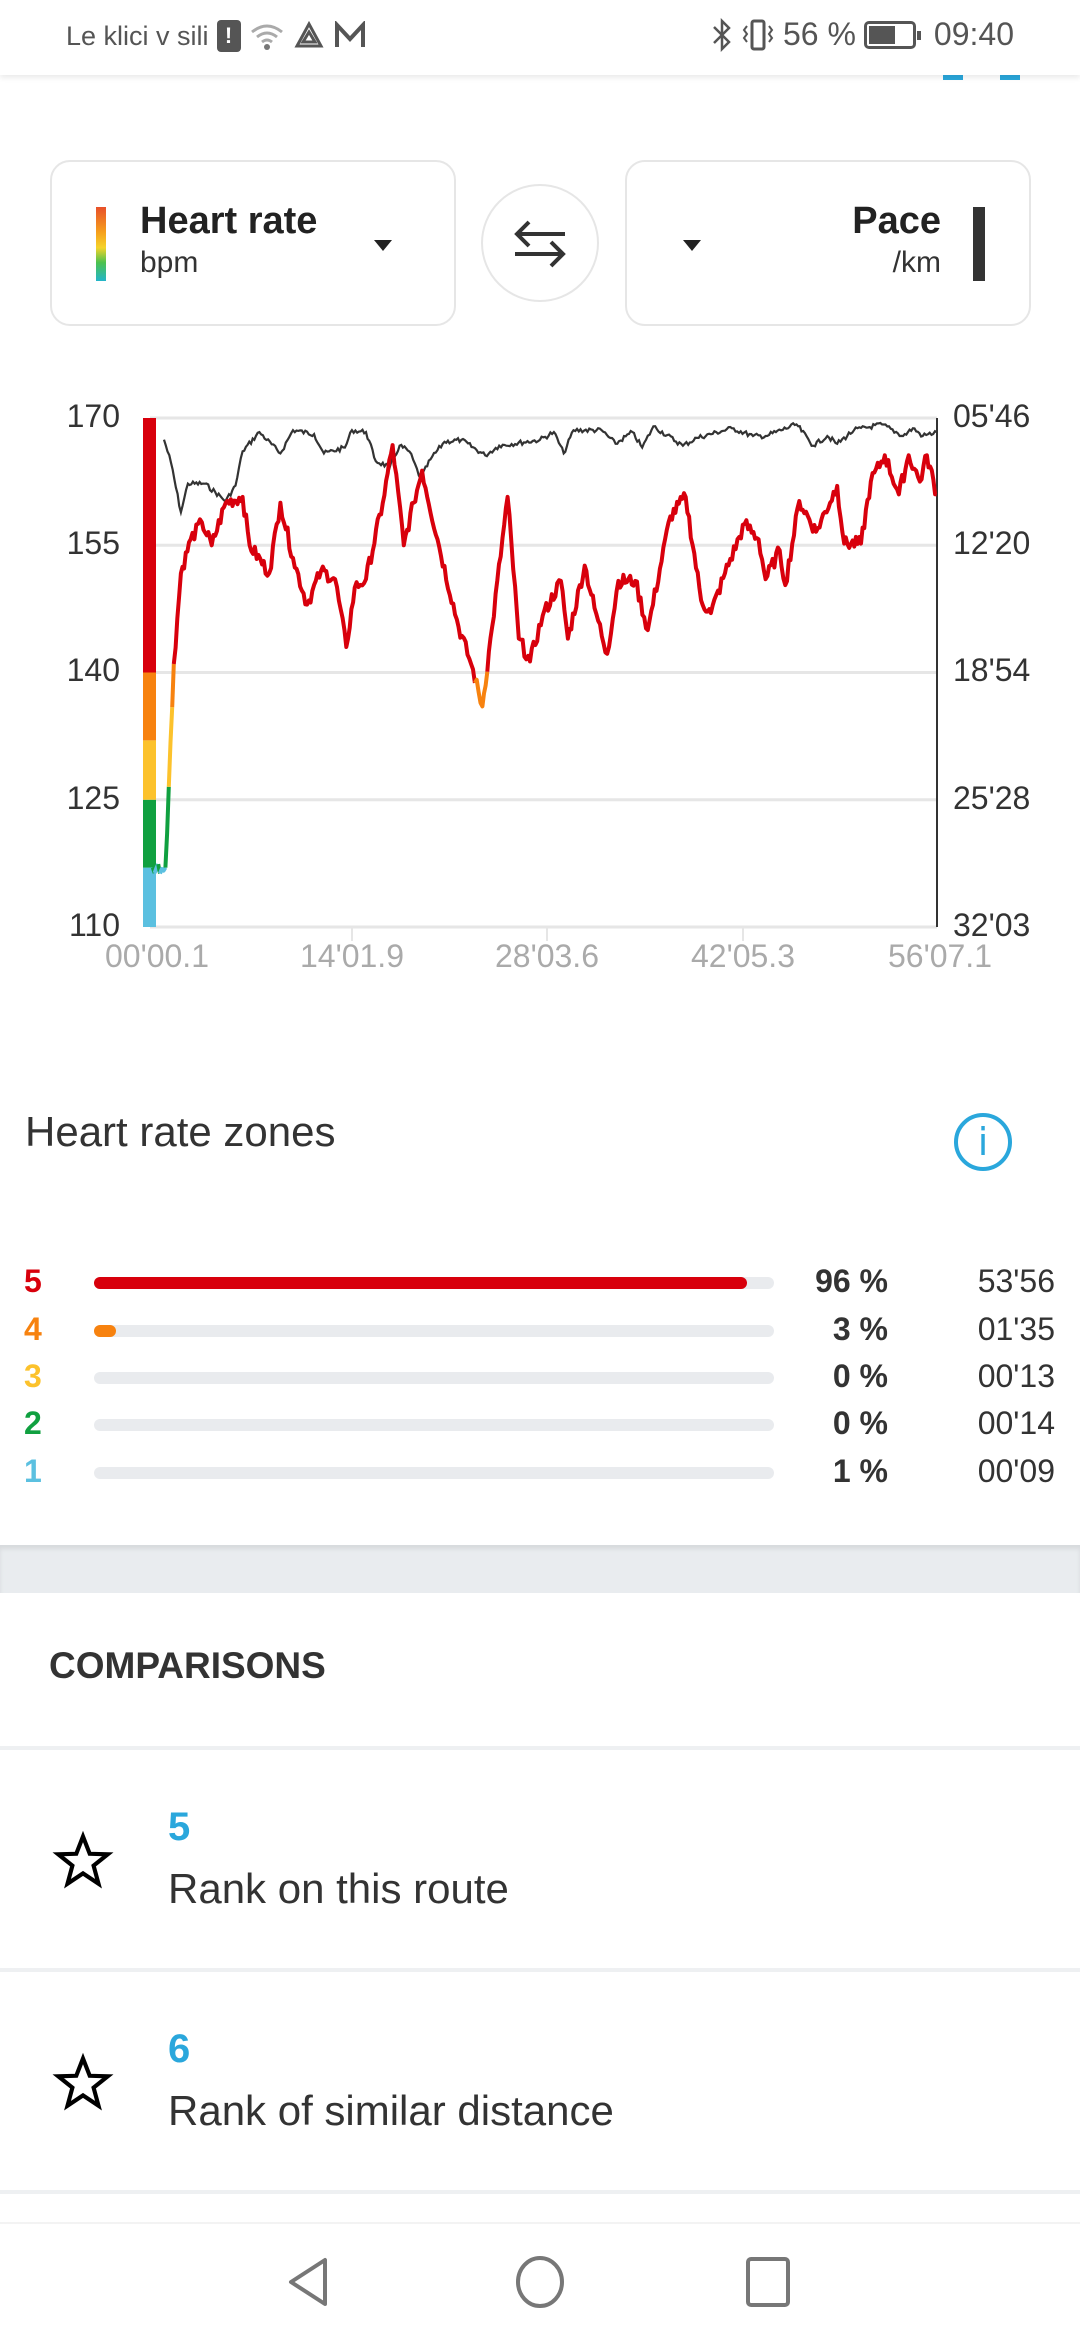  I want to click on wifi-icon, so click(266, 37).